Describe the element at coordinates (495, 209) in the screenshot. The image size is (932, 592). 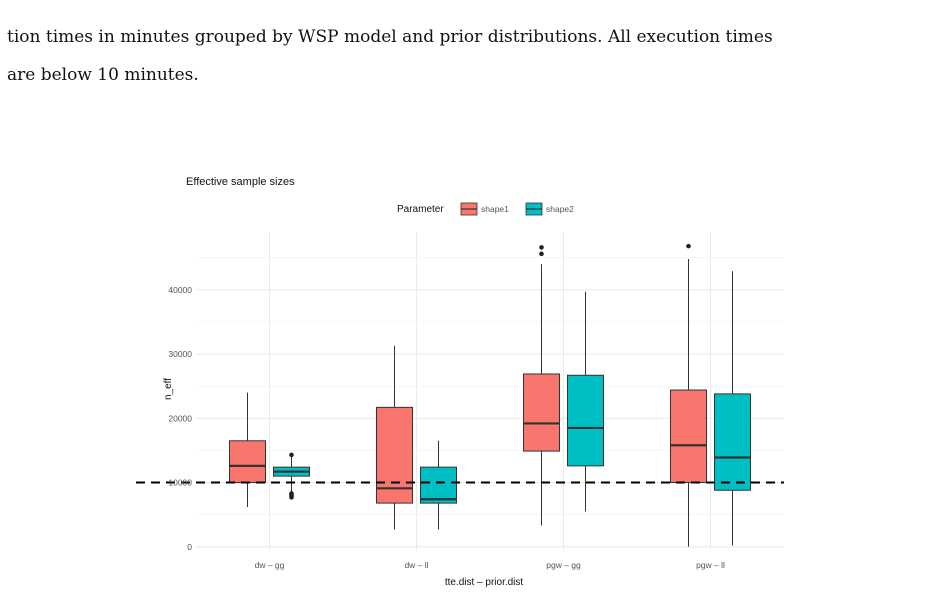
I see `legend-label-shape1: shape1` at that location.